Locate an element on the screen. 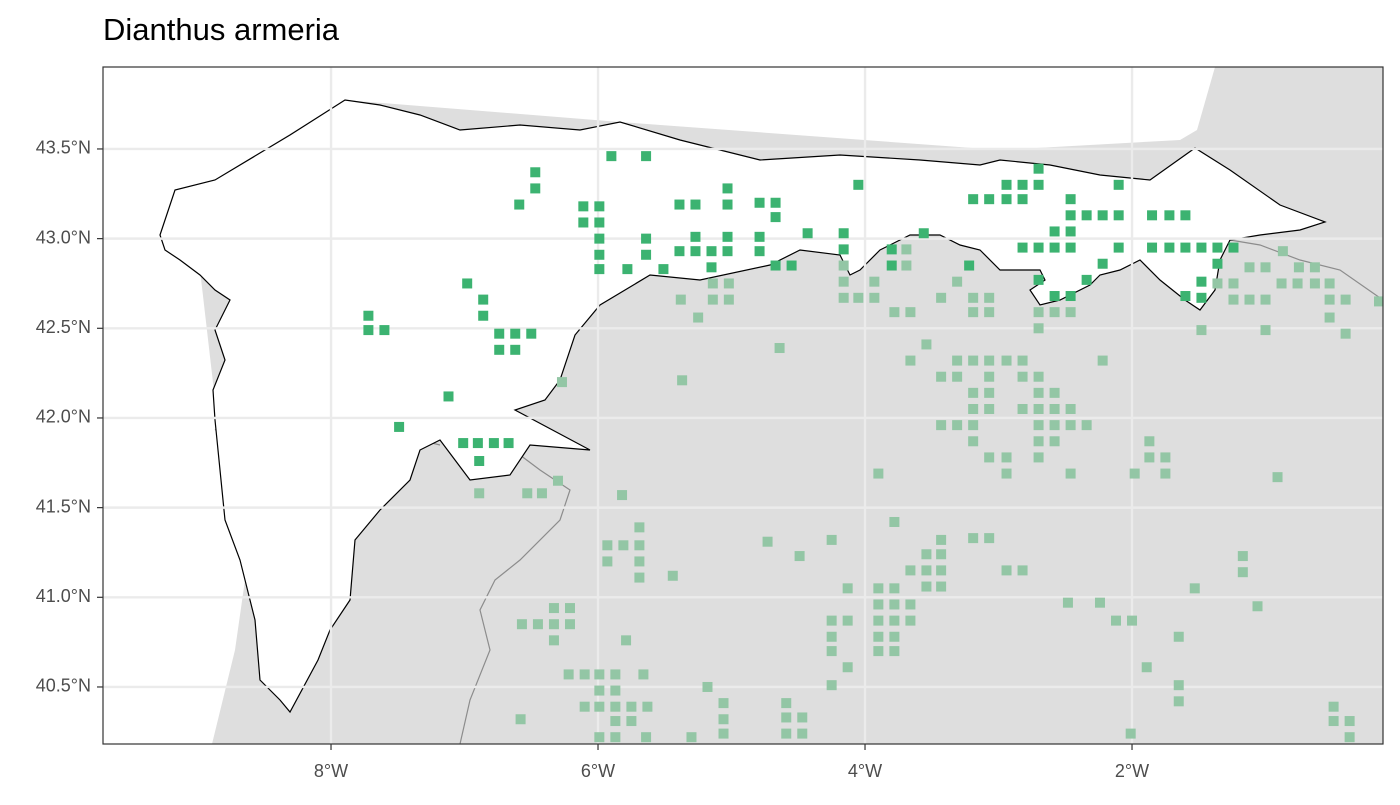 The width and height of the screenshot is (1400, 805). y-tick-label: 42.0°N is located at coordinates (63, 417).